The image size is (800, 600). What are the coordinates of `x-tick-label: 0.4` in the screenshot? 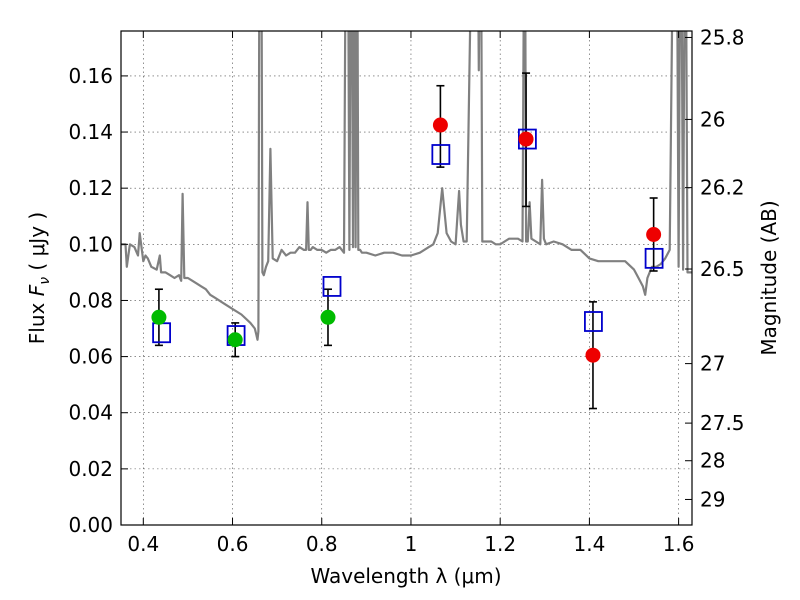 It's located at (143, 544).